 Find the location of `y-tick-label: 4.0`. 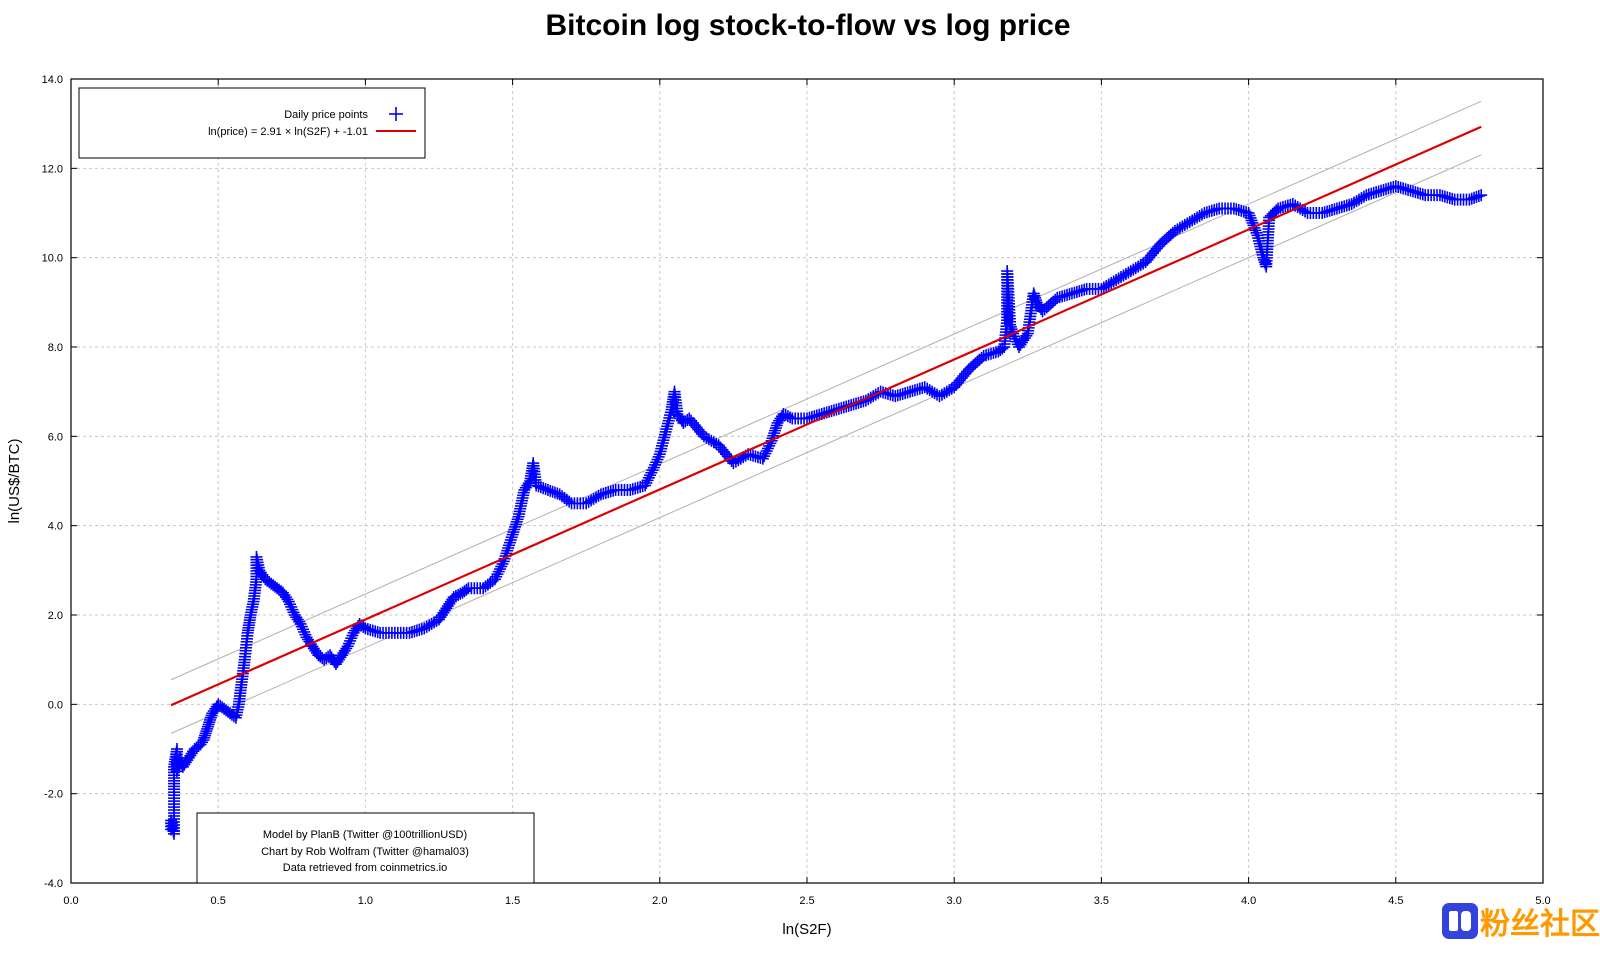

y-tick-label: 4.0 is located at coordinates (55, 527).